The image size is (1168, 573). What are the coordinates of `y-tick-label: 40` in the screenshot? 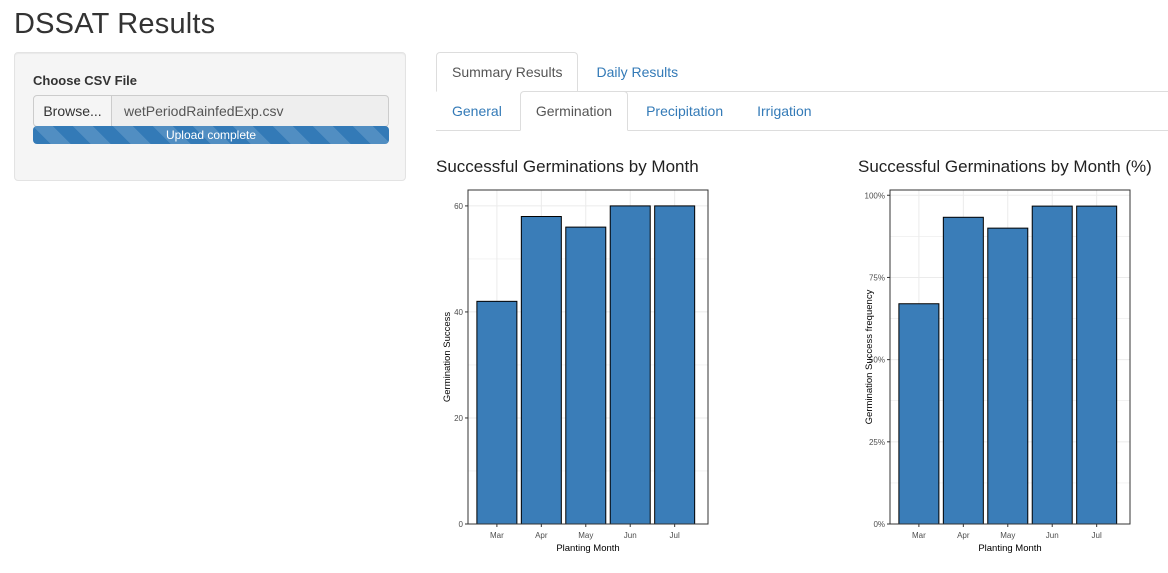 It's located at (458, 312).